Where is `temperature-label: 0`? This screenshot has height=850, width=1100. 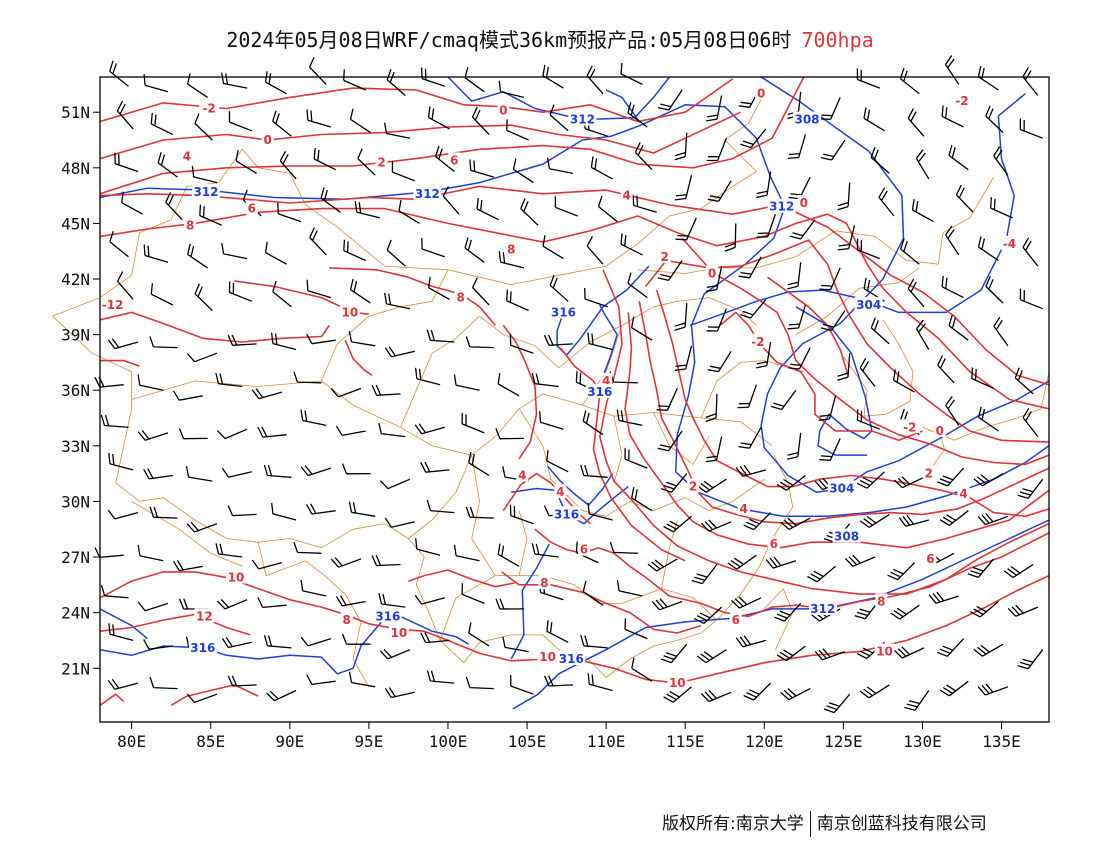 temperature-label: 0 is located at coordinates (267, 140).